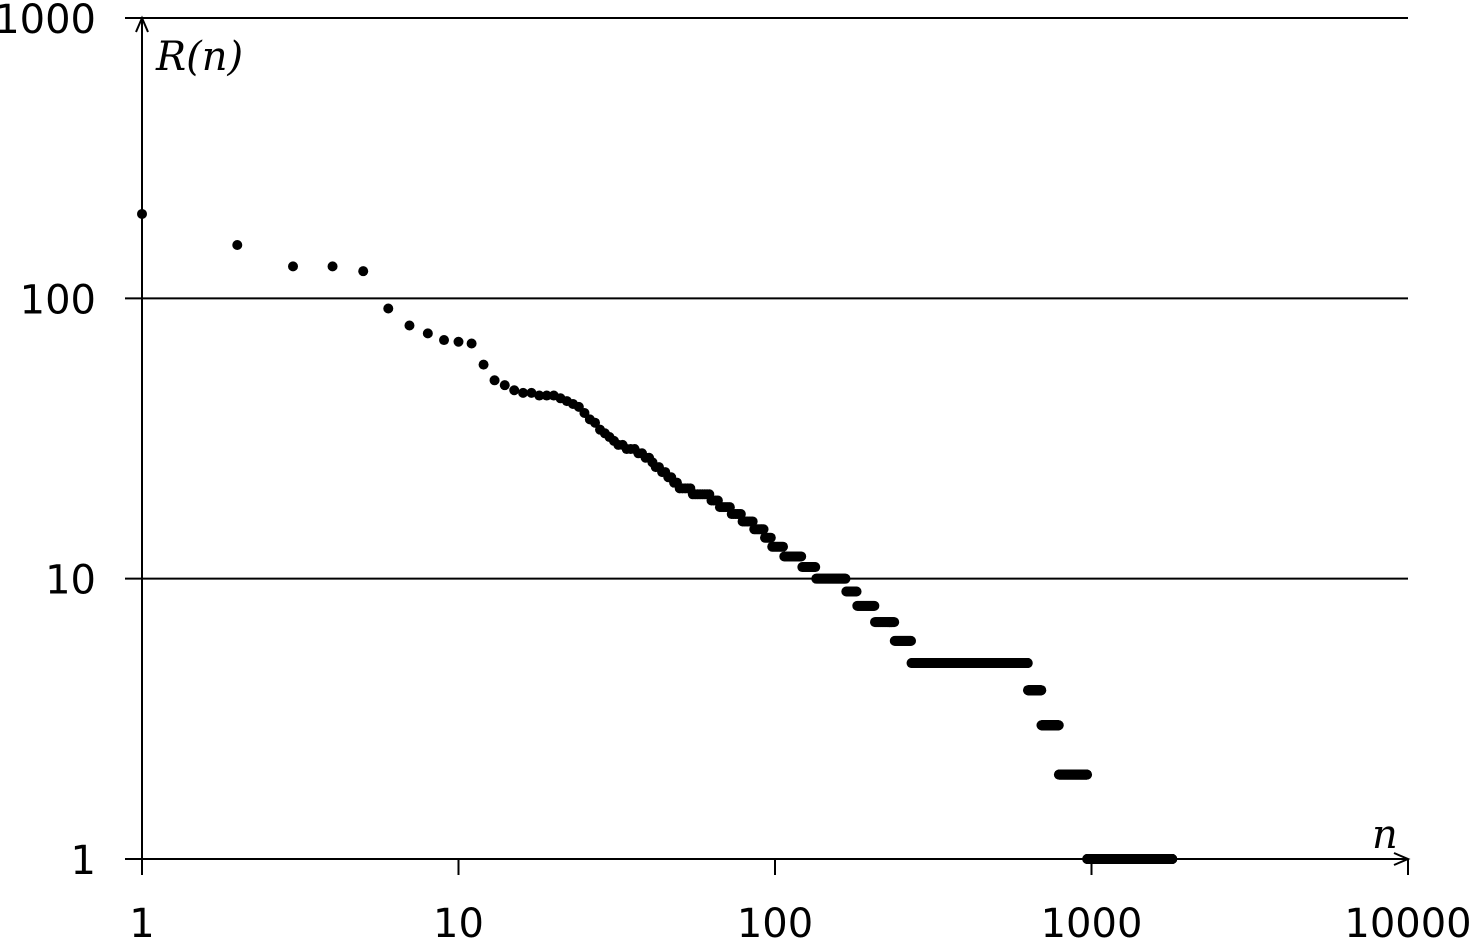 The height and width of the screenshot is (939, 1469). What do you see at coordinates (70, 581) in the screenshot?
I see `y-tick-label-10: 10` at bounding box center [70, 581].